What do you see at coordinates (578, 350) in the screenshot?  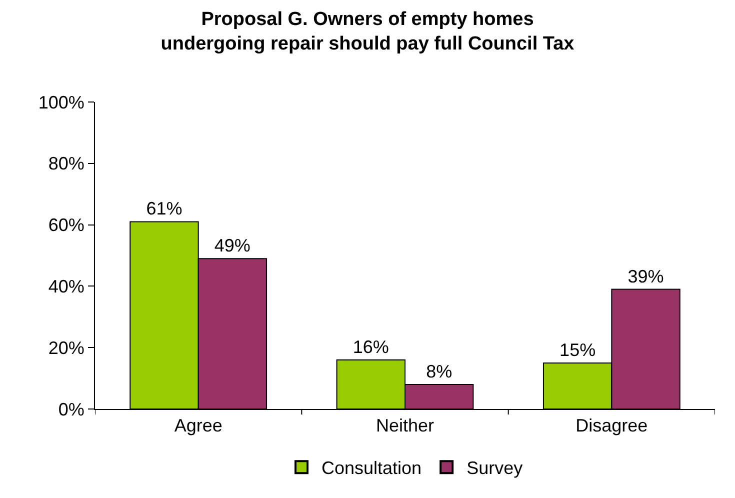 I see `data-label: 15%` at bounding box center [578, 350].